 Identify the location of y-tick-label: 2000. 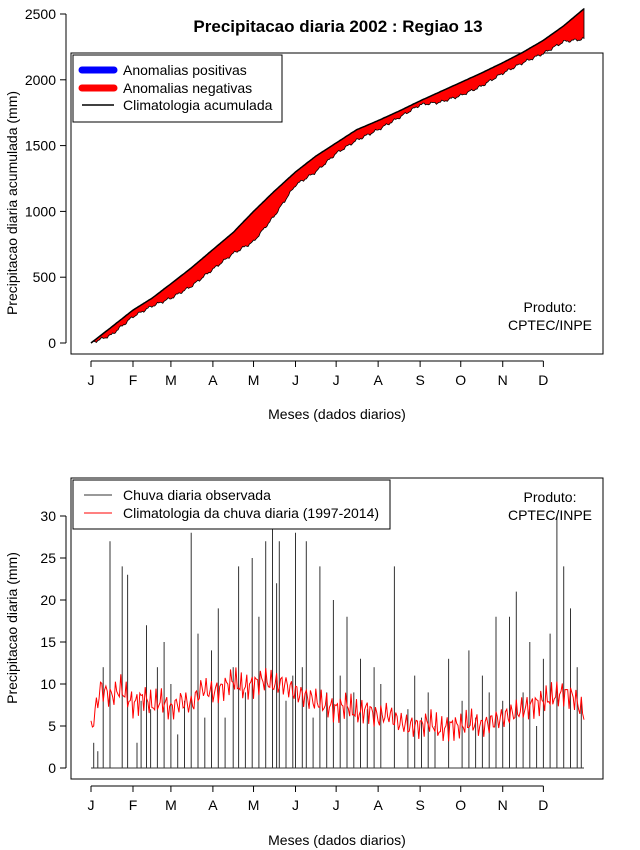
(40, 80).